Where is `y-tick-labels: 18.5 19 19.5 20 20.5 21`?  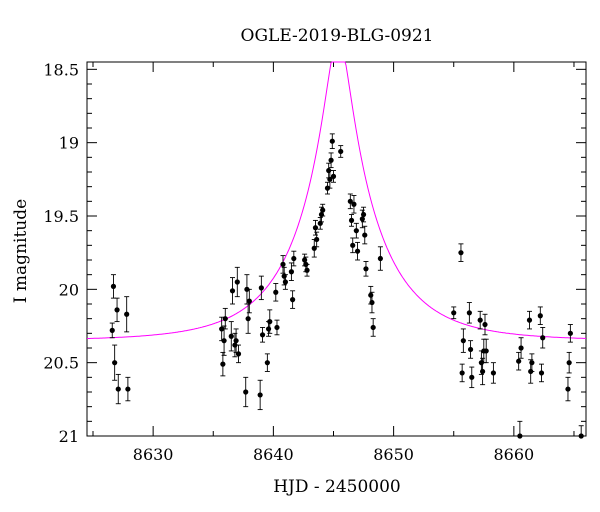 y-tick-labels: 18.5 19 19.5 20 20.5 21 is located at coordinates (61, 253).